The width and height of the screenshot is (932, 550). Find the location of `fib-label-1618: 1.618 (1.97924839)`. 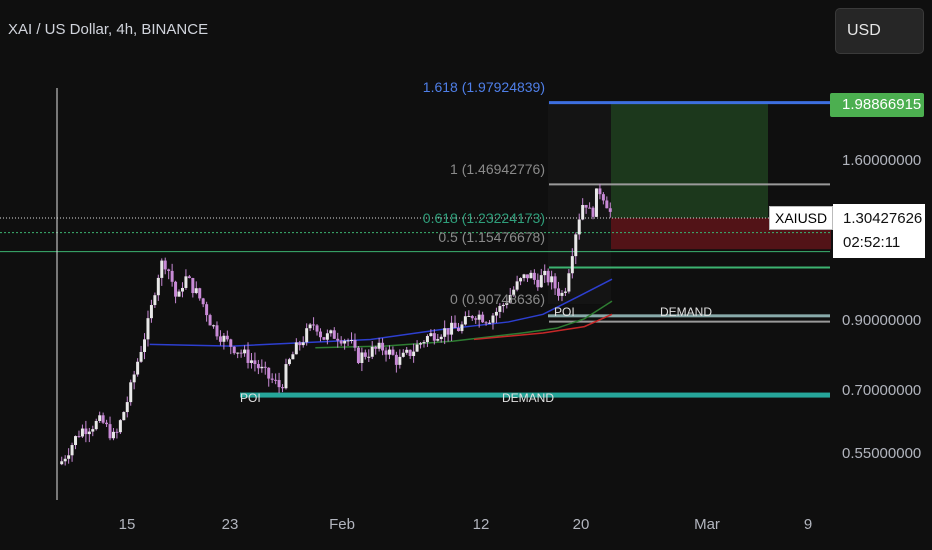

fib-label-1618: 1.618 (1.97924839) is located at coordinates (483, 87).